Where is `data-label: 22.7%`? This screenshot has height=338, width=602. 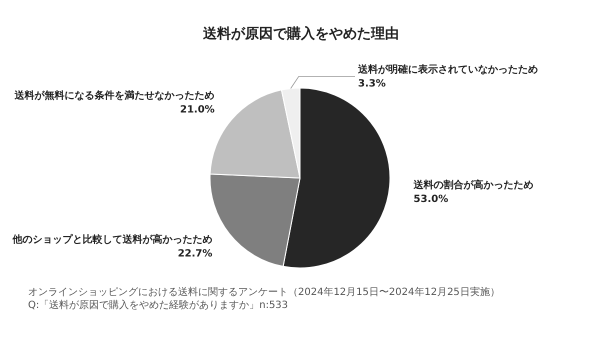
data-label: 22.7% is located at coordinates (195, 254).